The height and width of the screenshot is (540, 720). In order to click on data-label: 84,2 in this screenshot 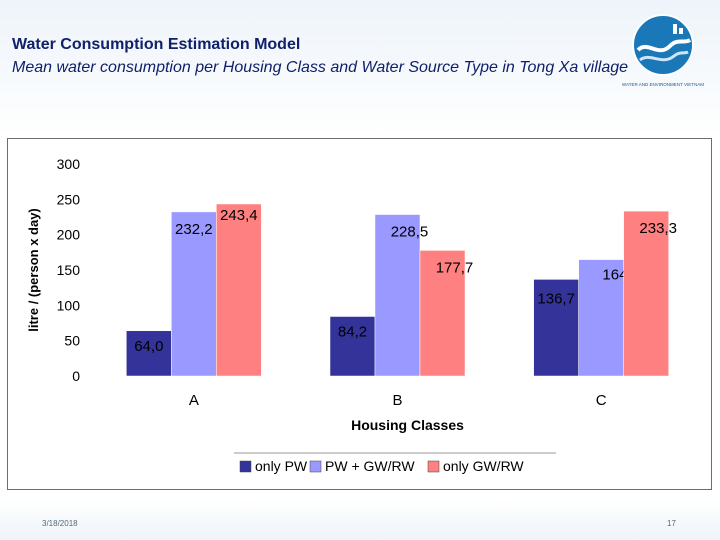, I will do `click(352, 331)`.